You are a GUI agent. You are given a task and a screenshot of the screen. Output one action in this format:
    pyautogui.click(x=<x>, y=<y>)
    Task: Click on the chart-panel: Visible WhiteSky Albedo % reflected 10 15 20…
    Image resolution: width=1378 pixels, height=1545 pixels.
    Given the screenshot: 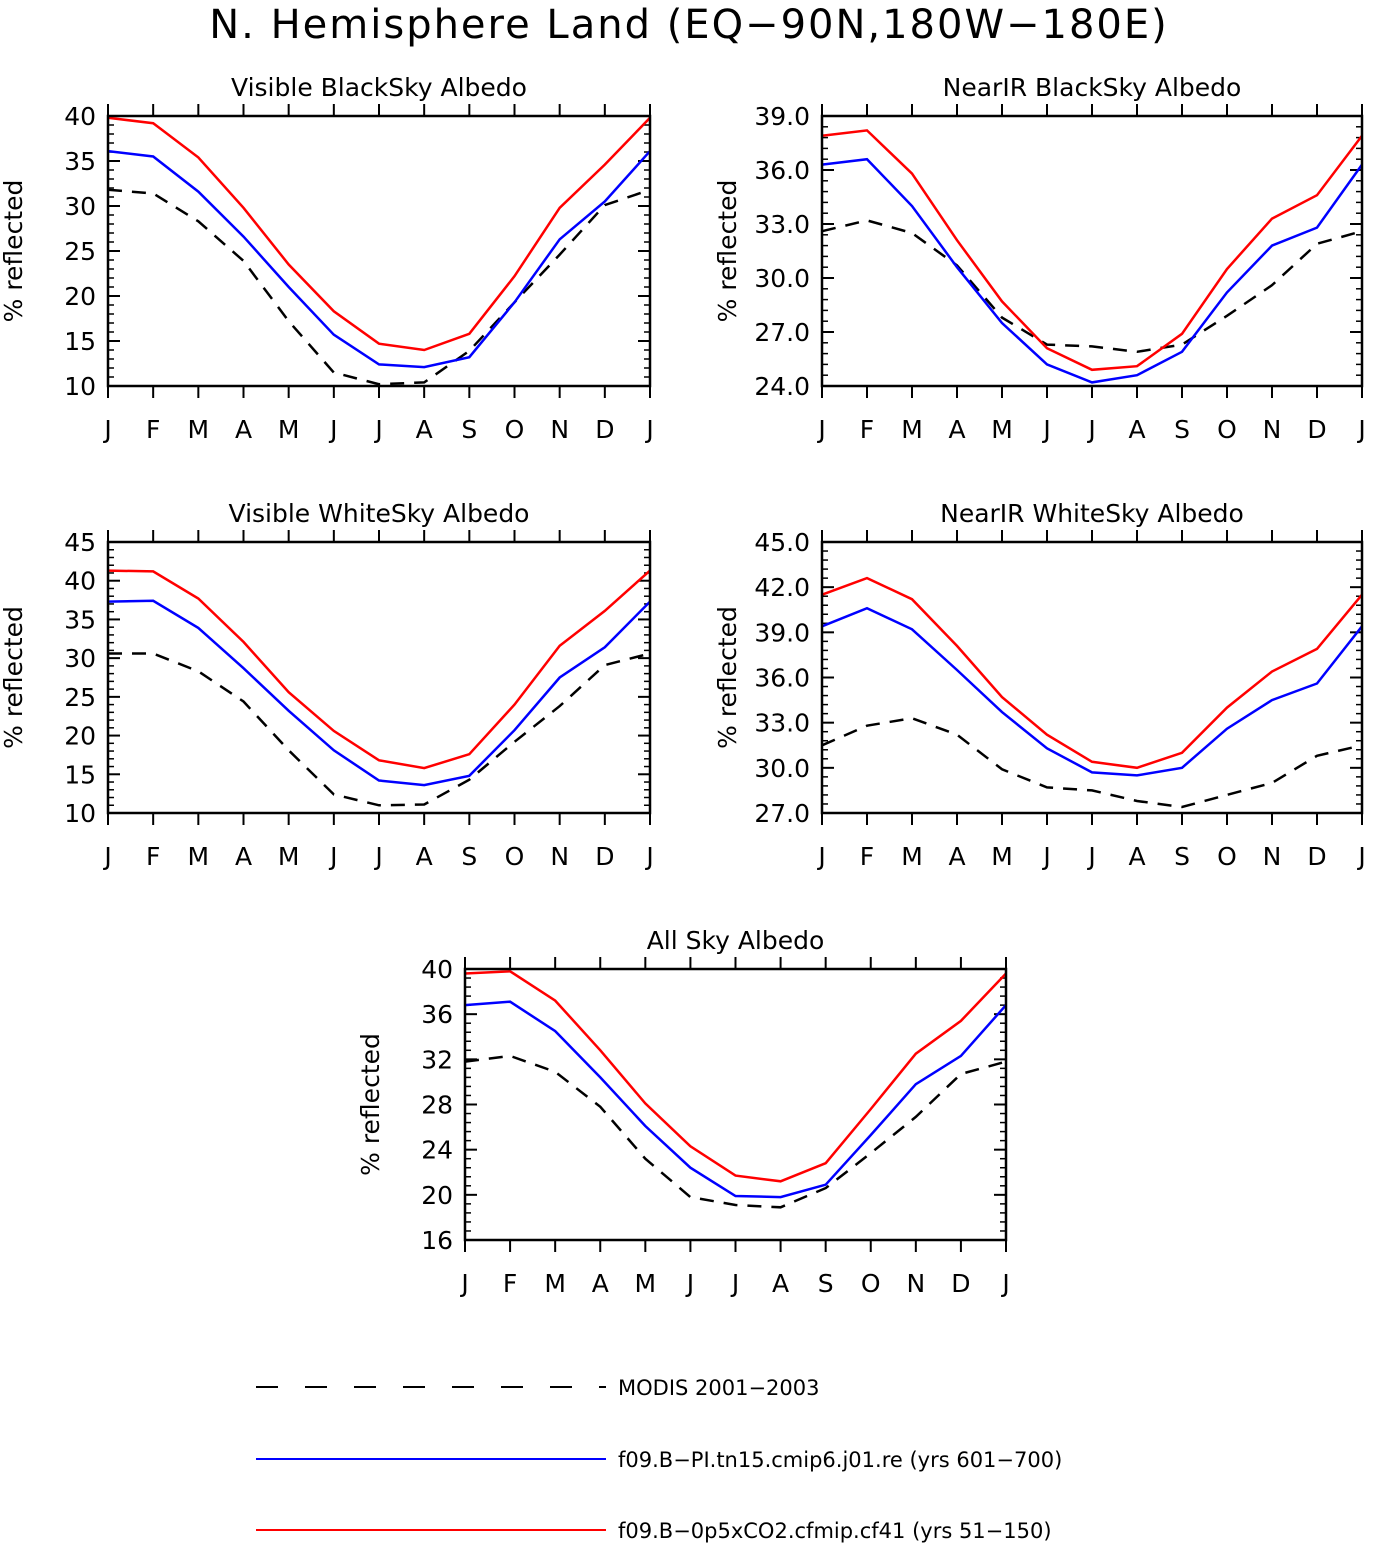 What is the action you would take?
    pyautogui.click(x=327, y=685)
    